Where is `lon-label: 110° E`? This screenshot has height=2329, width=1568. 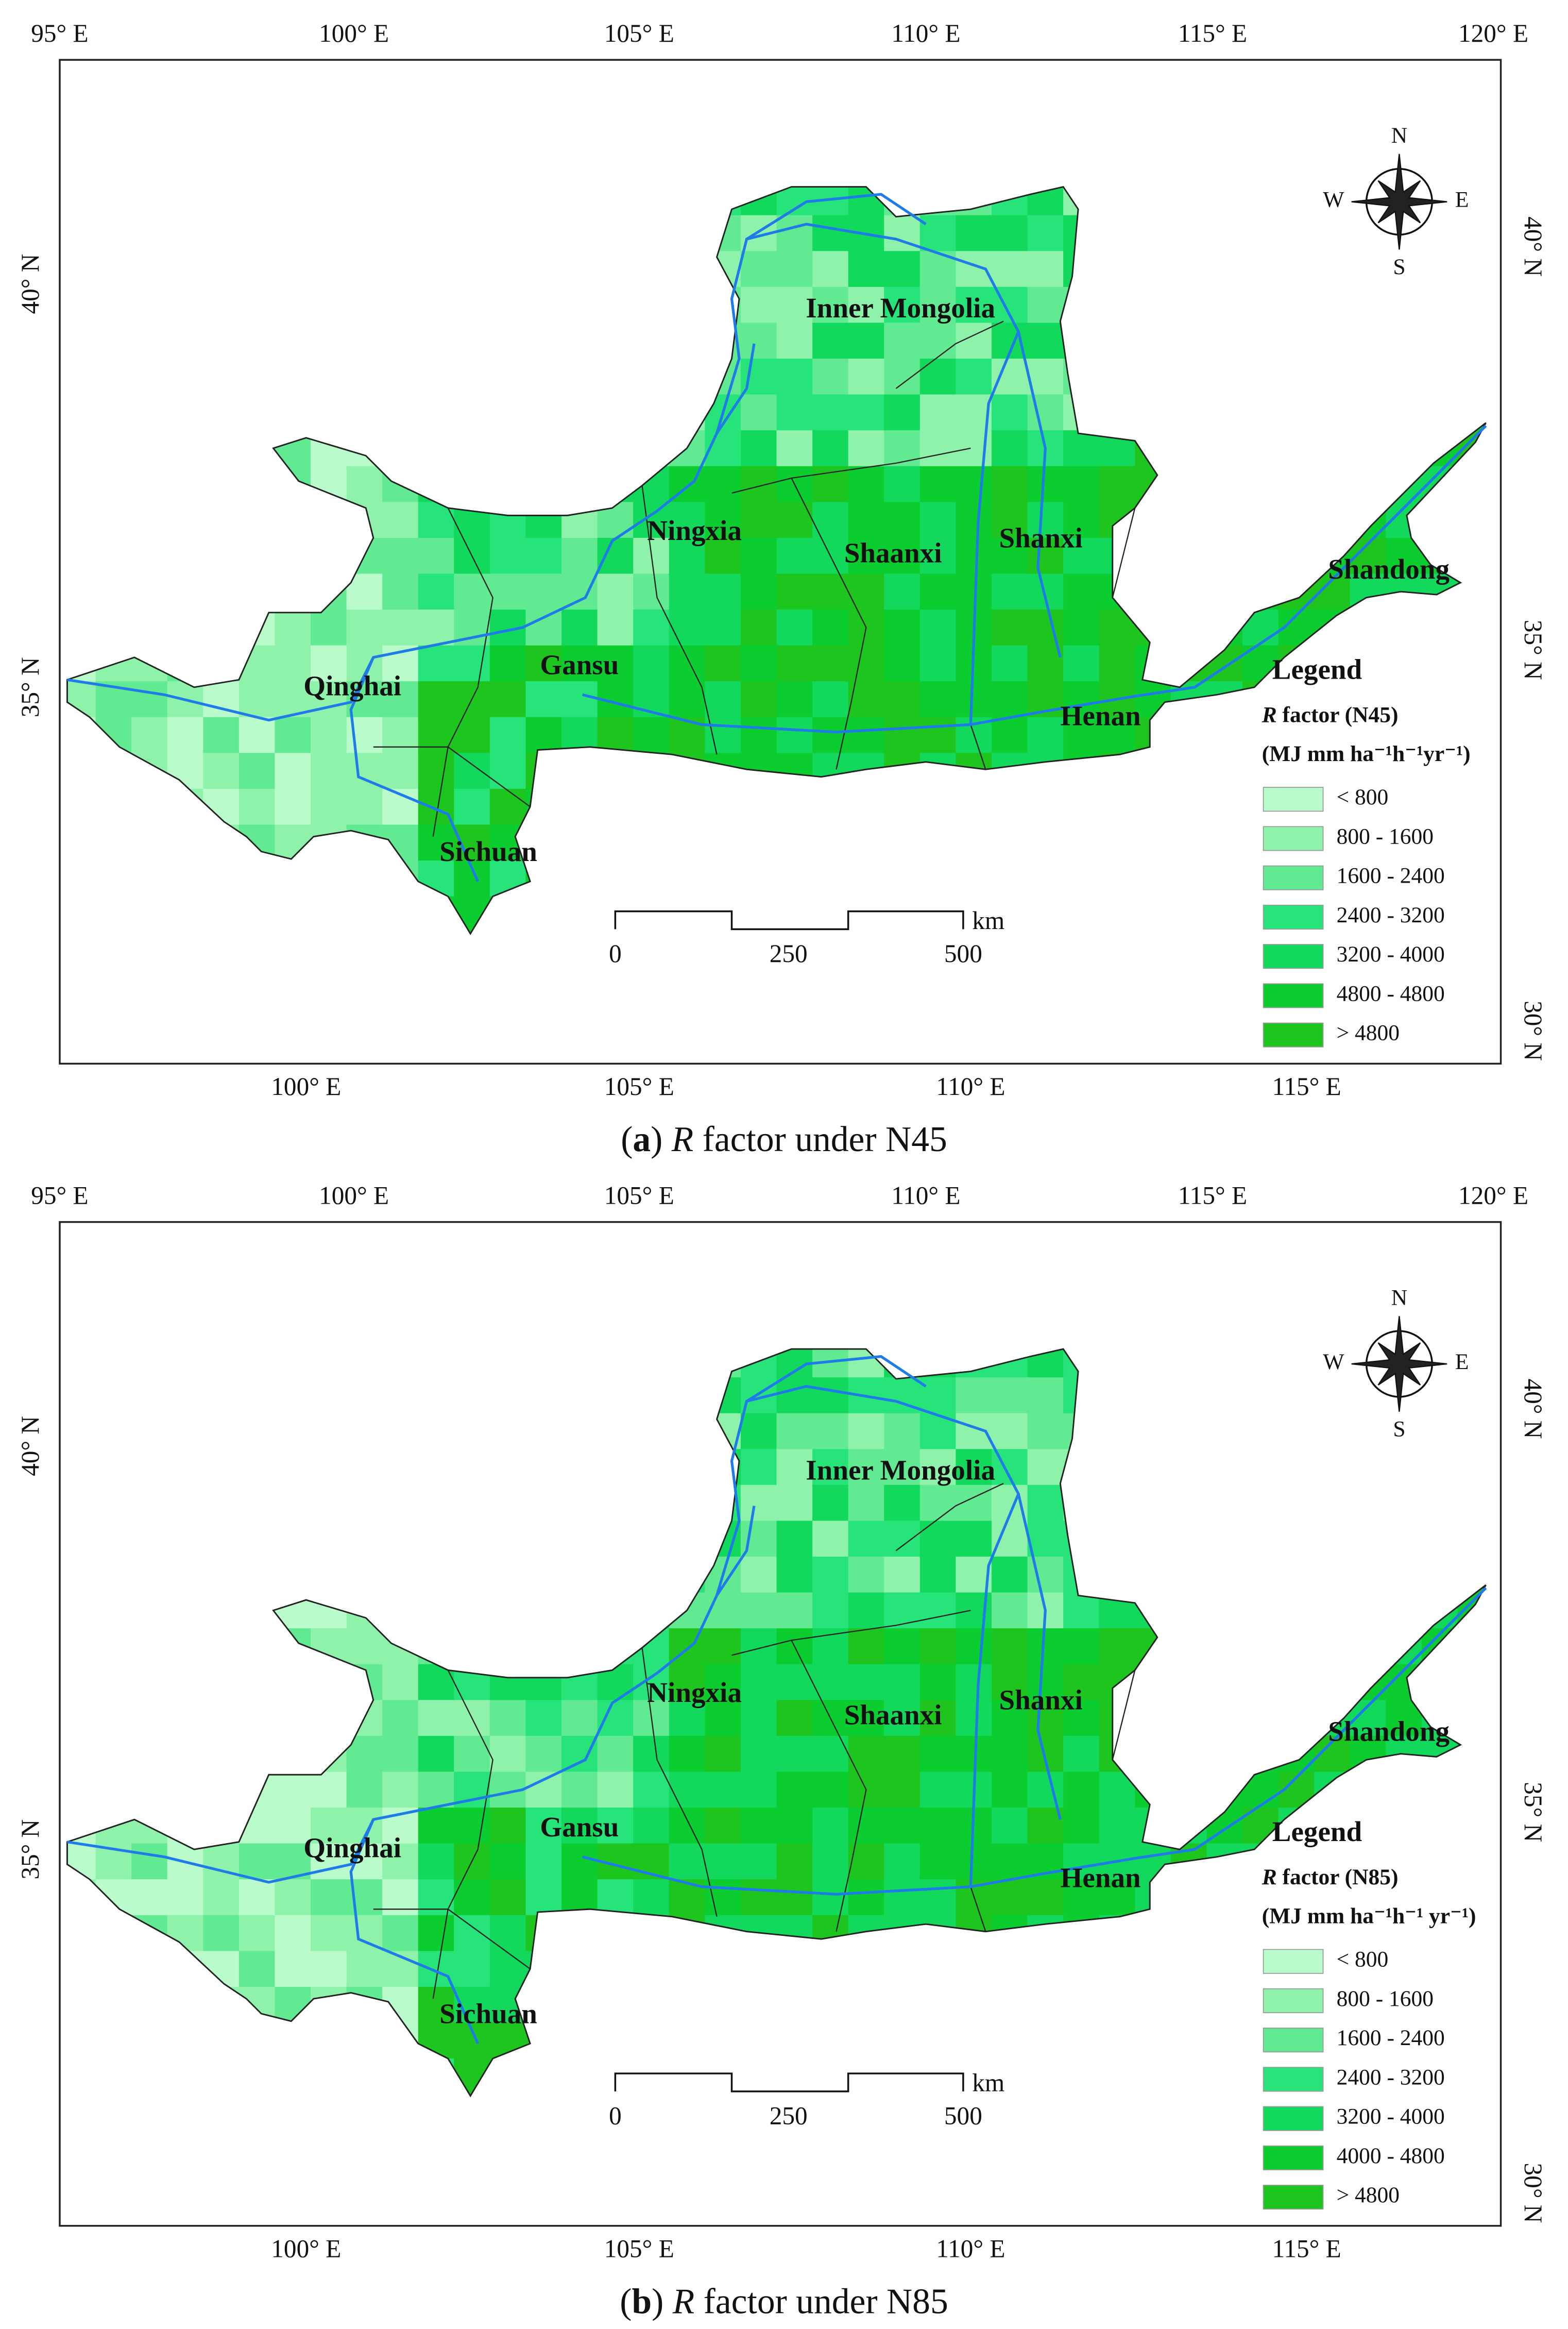 lon-label: 110° E is located at coordinates (926, 1196).